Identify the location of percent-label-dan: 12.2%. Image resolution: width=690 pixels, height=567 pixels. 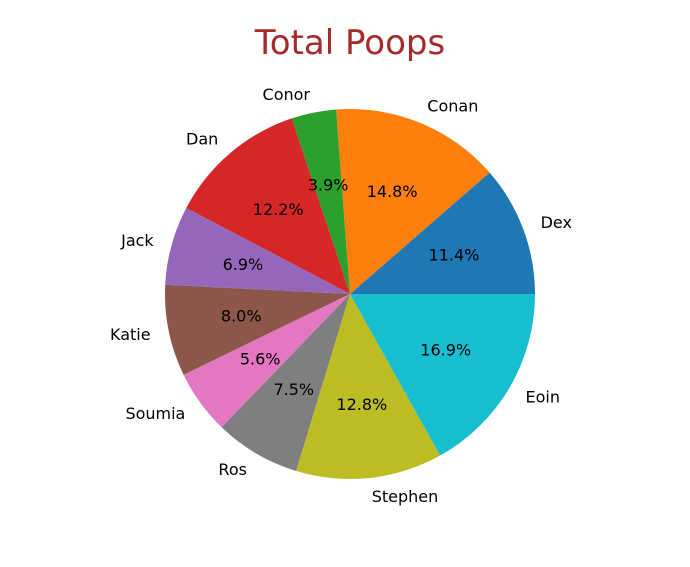
(278, 209).